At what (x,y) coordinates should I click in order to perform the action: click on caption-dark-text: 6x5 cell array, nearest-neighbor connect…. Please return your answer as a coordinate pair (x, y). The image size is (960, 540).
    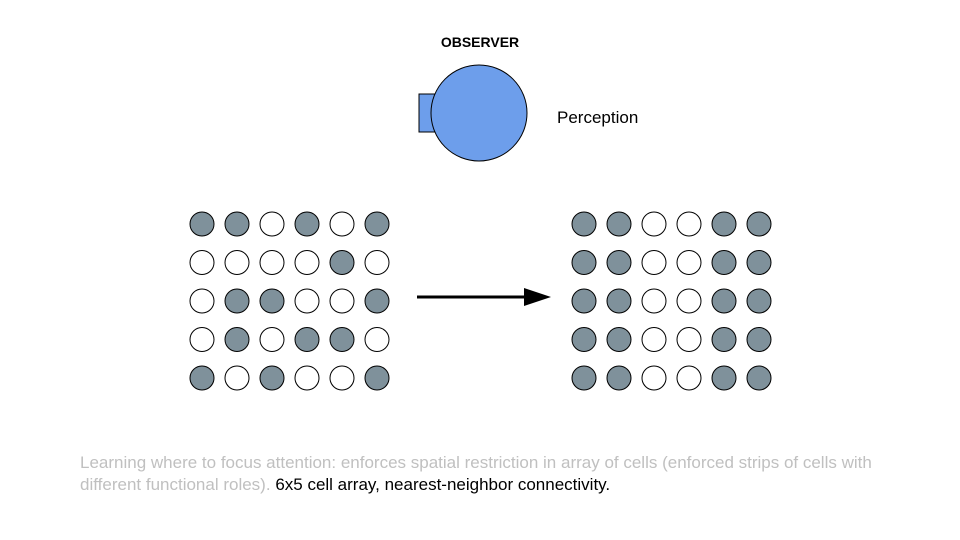
    Looking at the image, I should click on (443, 484).